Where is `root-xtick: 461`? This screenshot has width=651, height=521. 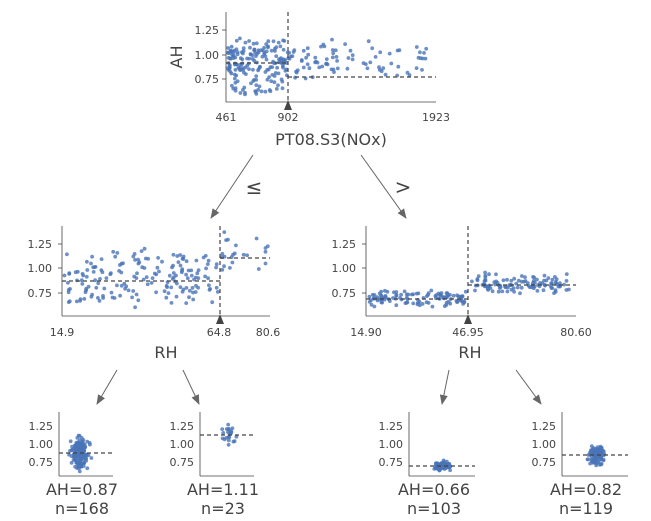
root-xtick: 461 is located at coordinates (226, 117).